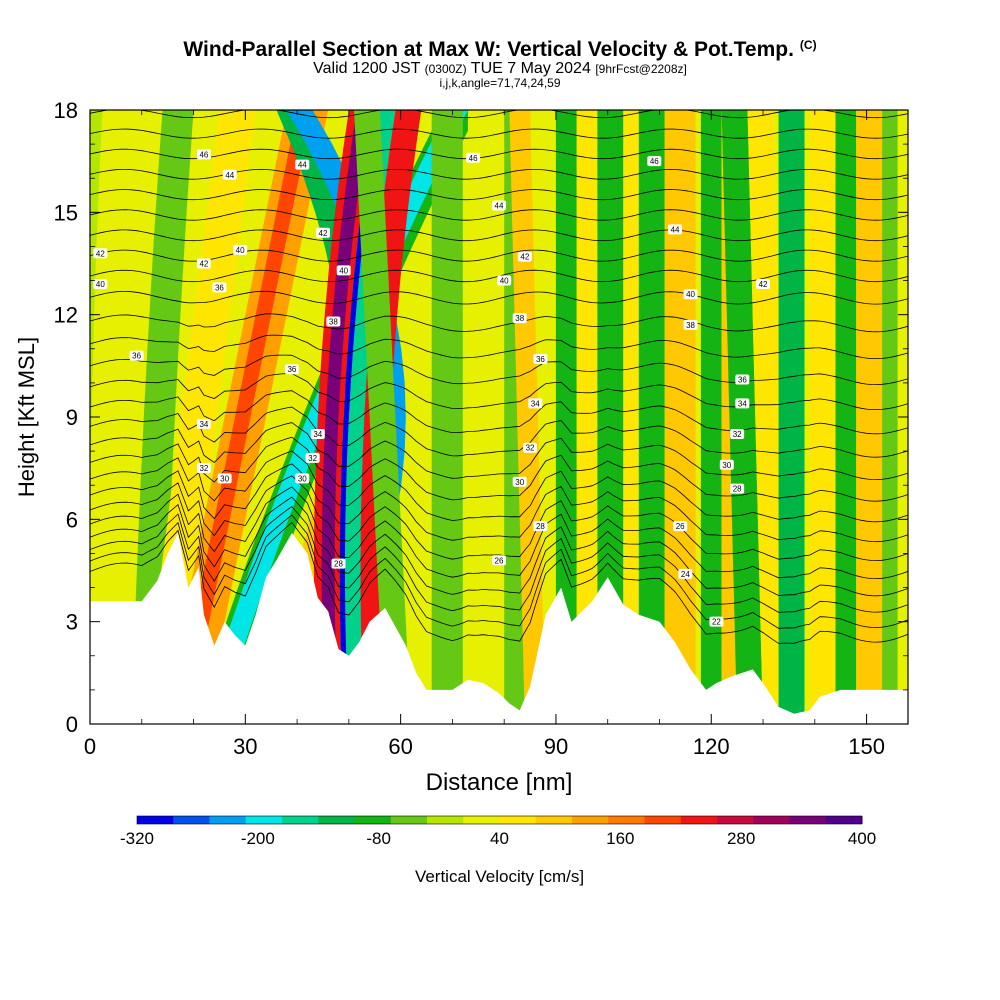 The width and height of the screenshot is (1000, 1000). What do you see at coordinates (245, 746) in the screenshot?
I see `x-tick-label: 30` at bounding box center [245, 746].